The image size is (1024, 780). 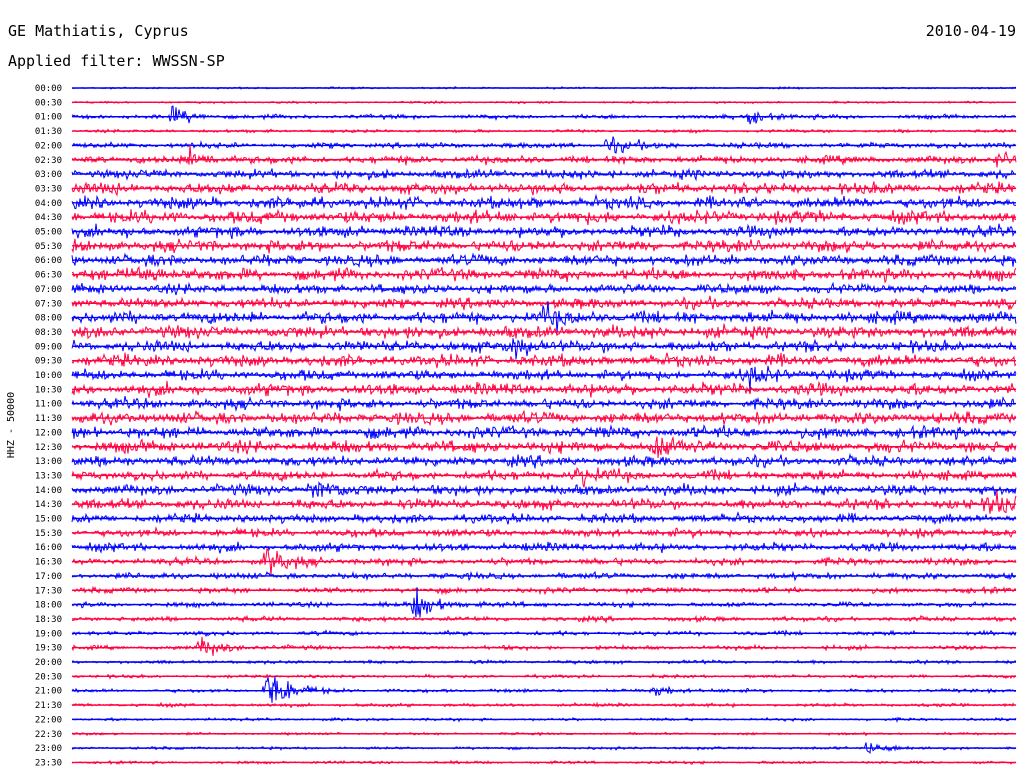 What do you see at coordinates (48, 706) in the screenshot?
I see `row-time-label: 21:30` at bounding box center [48, 706].